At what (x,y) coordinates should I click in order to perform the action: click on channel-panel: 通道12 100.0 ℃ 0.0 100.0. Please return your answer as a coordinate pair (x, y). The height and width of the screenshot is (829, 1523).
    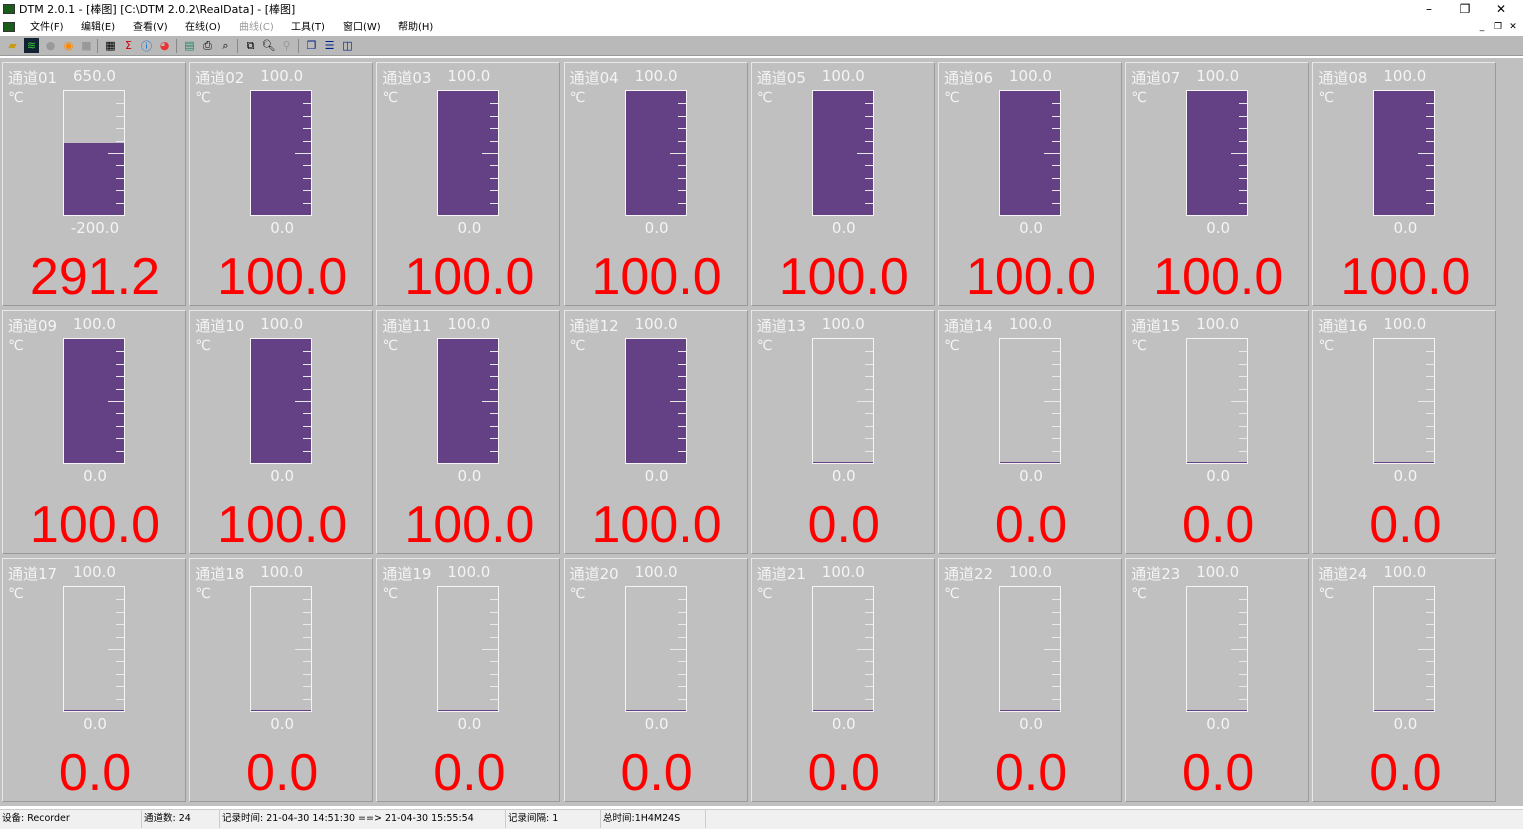
    Looking at the image, I should click on (655, 432).